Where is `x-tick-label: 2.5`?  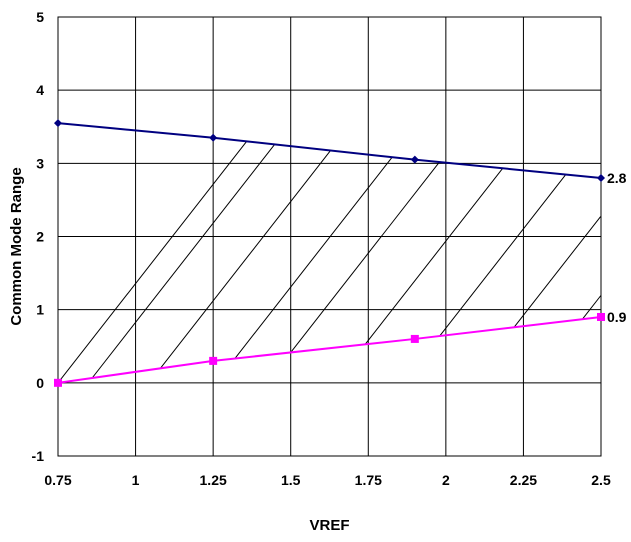 x-tick-label: 2.5 is located at coordinates (601, 480).